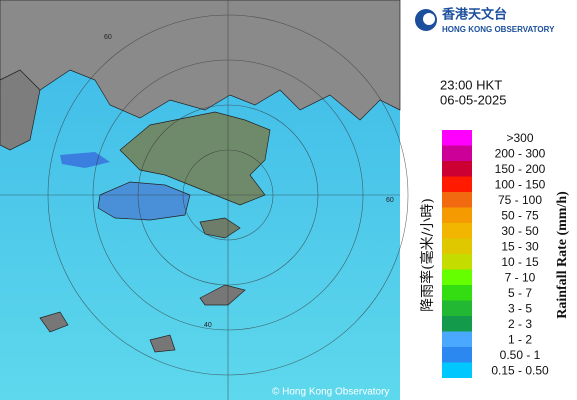  Describe the element at coordinates (520, 262) in the screenshot. I see `legend-label: 10 - 15` at that location.